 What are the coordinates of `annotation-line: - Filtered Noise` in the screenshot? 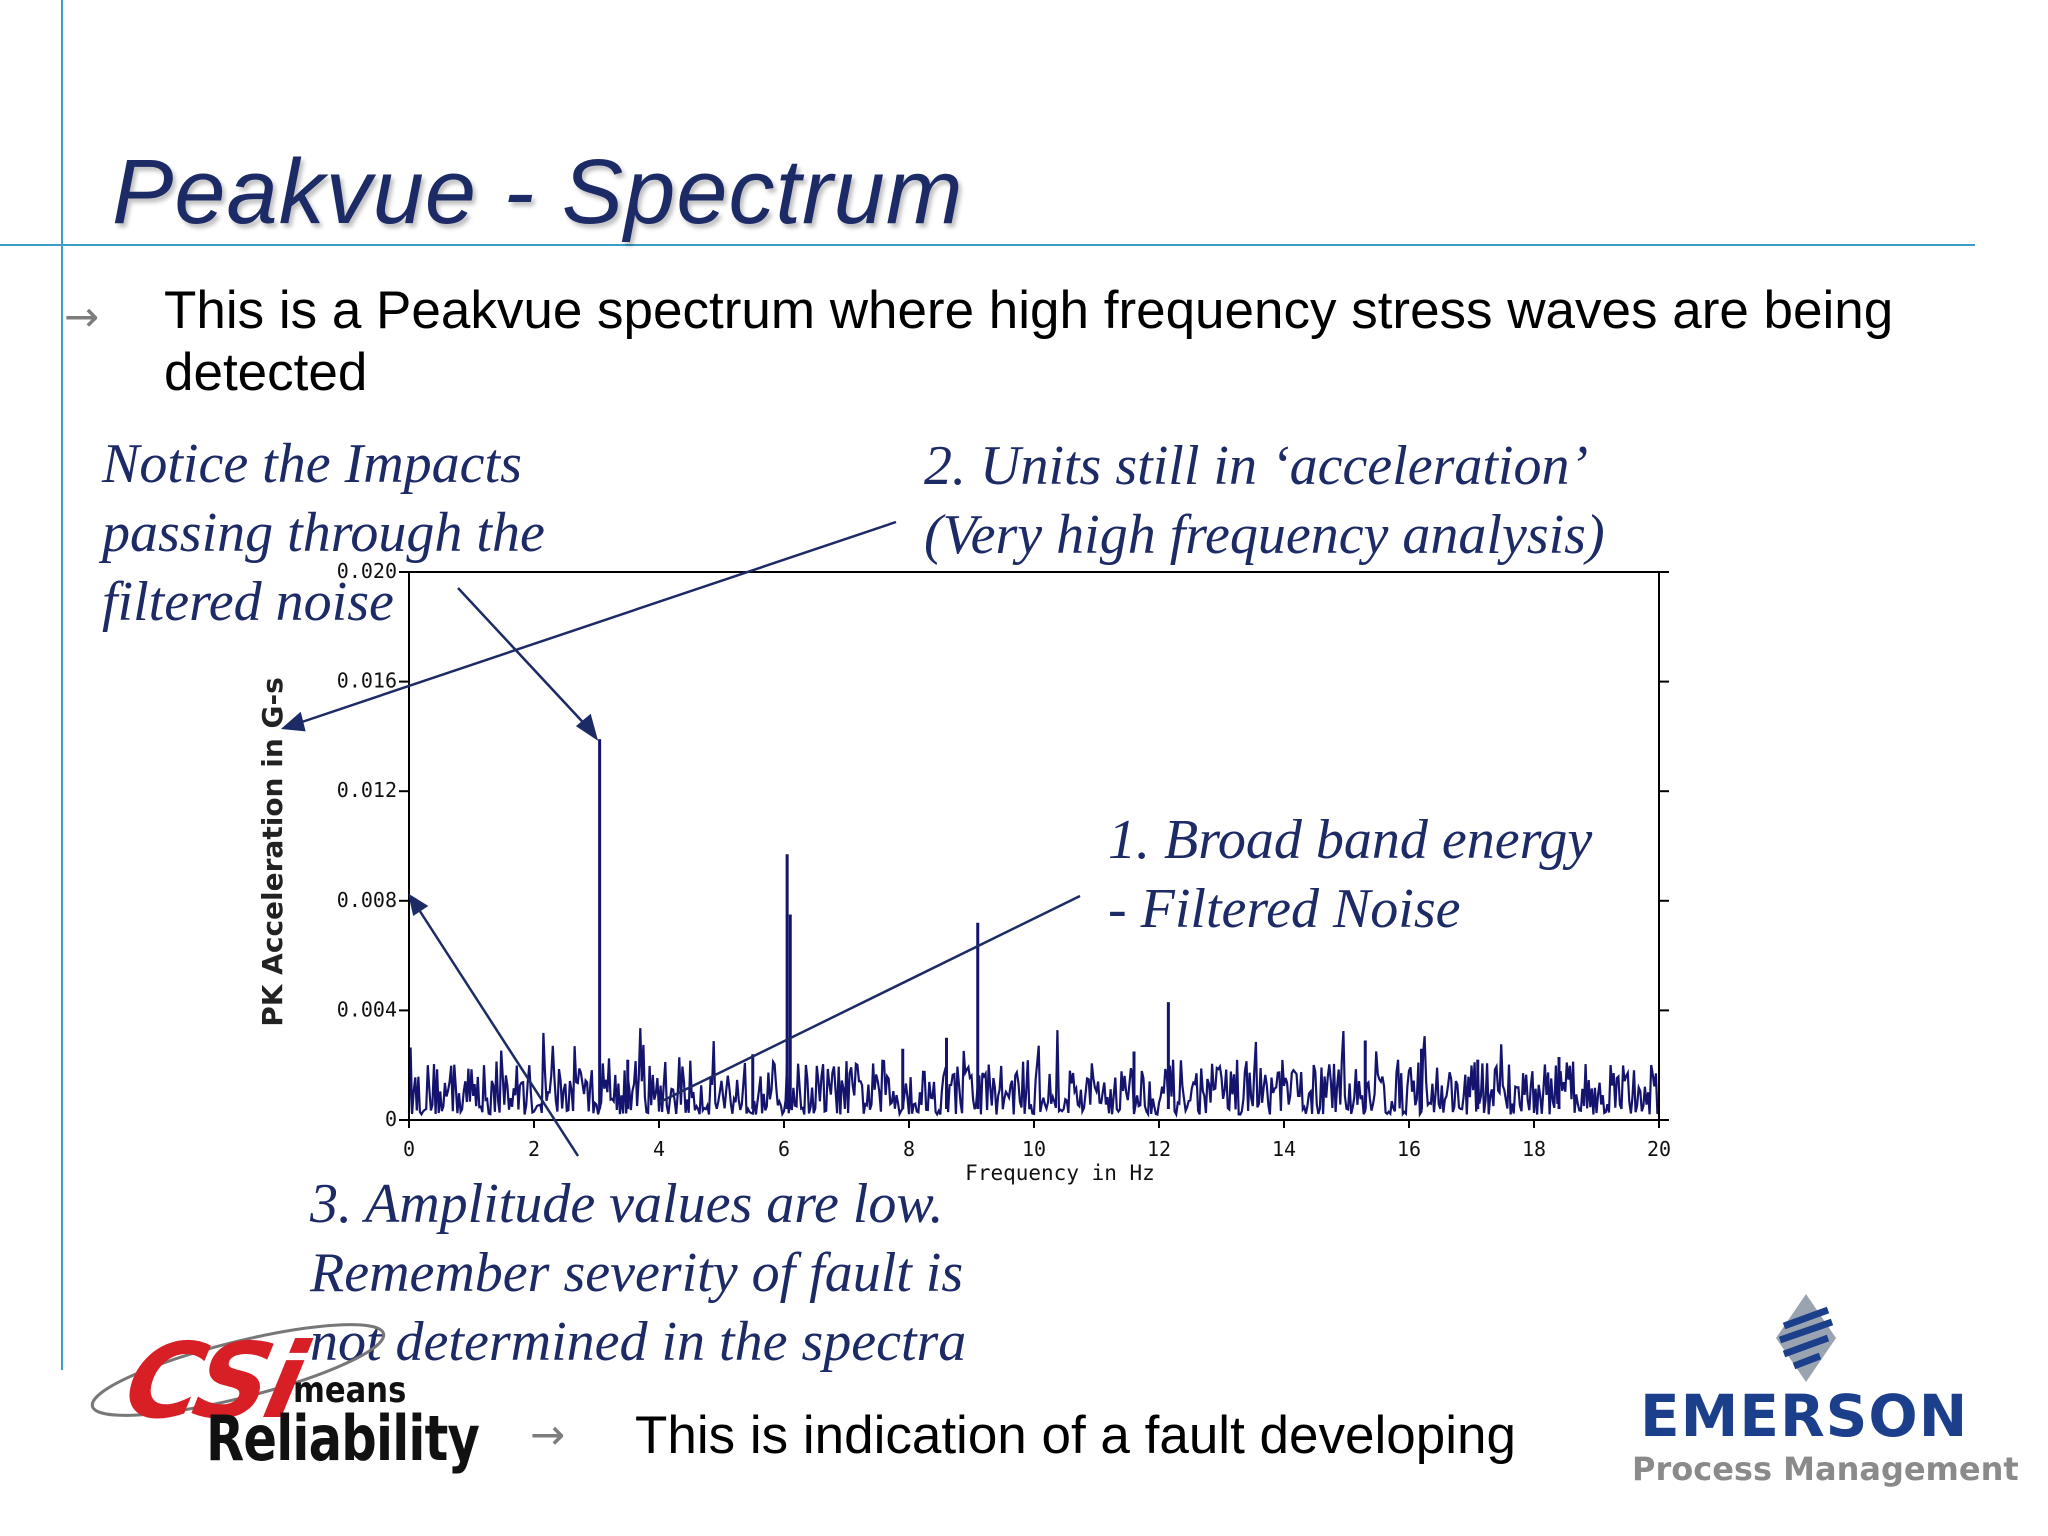 It's located at (1284, 909).